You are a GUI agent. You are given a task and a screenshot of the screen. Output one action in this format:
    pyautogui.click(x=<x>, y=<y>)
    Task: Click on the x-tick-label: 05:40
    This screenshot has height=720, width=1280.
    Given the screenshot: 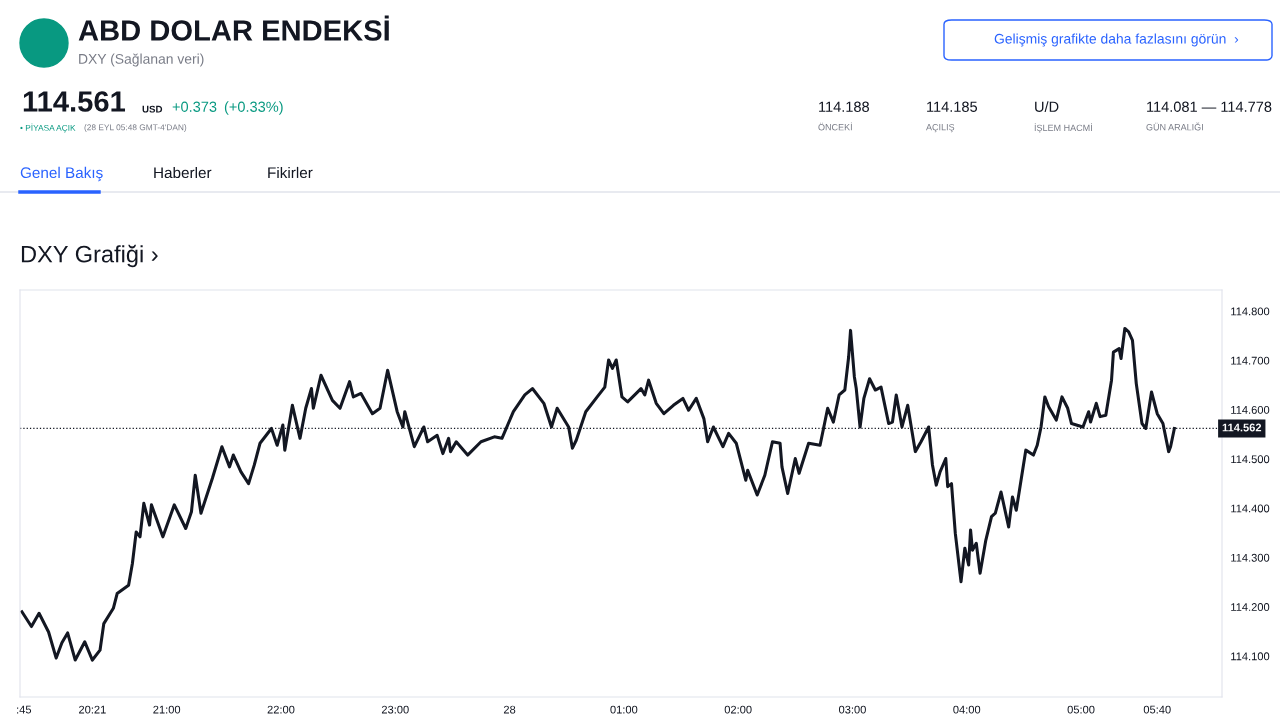 What is the action you would take?
    pyautogui.click(x=1157, y=709)
    